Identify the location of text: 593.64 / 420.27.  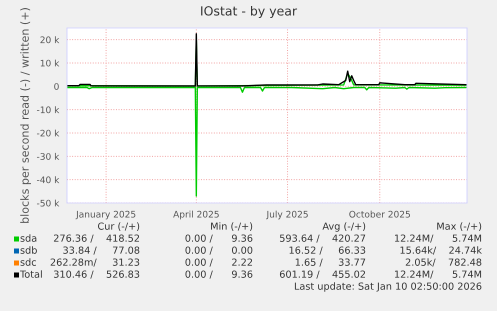
(323, 238).